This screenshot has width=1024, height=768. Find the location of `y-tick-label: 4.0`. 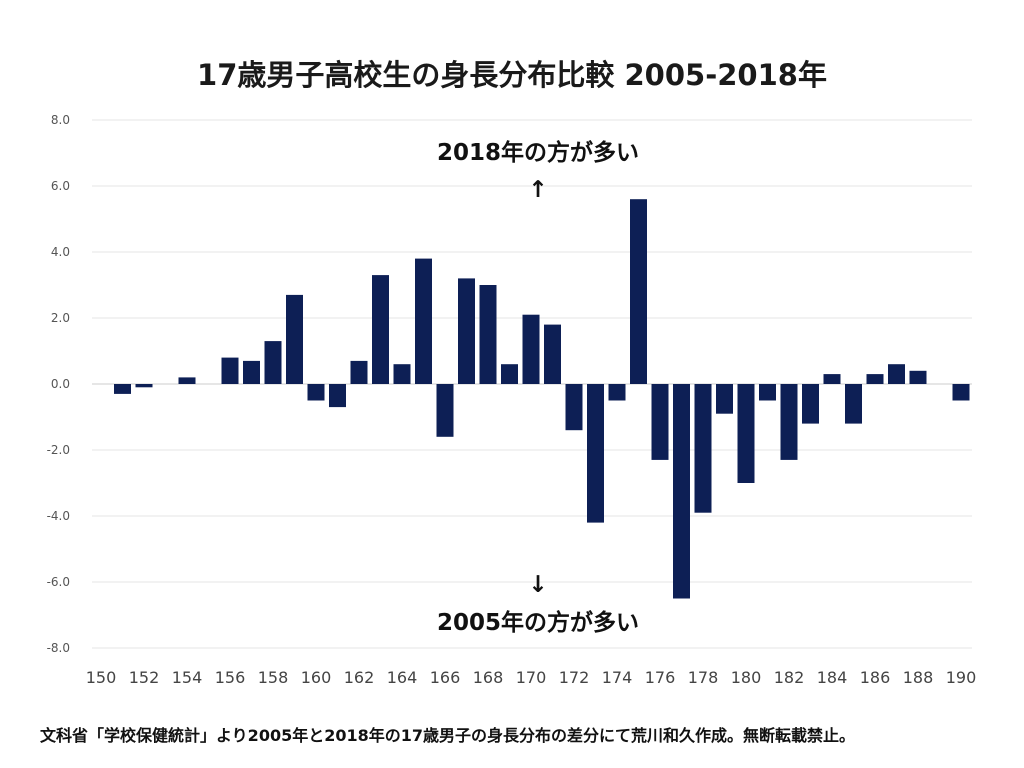

y-tick-label: 4.0 is located at coordinates (60, 252).